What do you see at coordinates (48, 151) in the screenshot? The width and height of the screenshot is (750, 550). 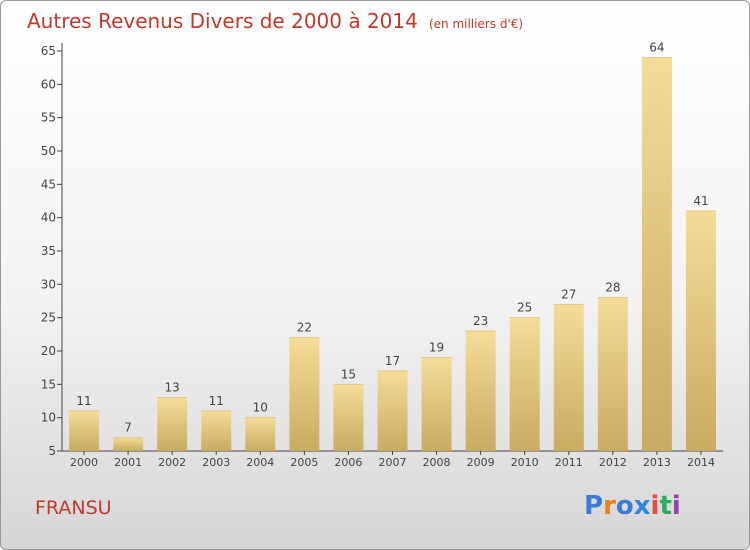 I see `y-tick-label: 50` at bounding box center [48, 151].